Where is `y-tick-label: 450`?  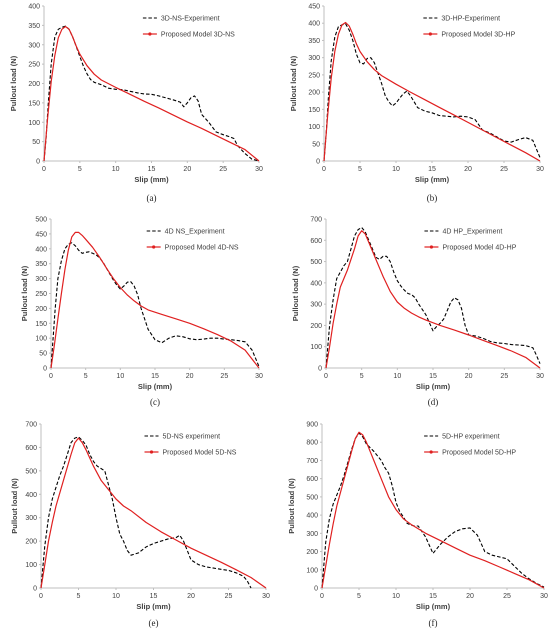
y-tick-label: 450 is located at coordinates (41, 234).